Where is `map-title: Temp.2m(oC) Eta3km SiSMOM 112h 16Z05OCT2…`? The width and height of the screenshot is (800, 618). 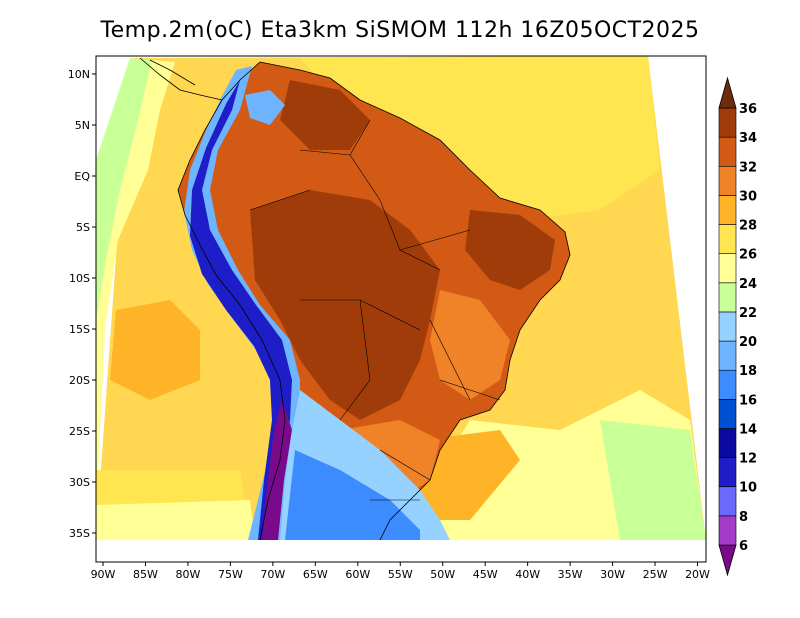 map-title: Temp.2m(oC) Eta3km SiSMOM 112h 16Z05OCT2… is located at coordinates (400, 30).